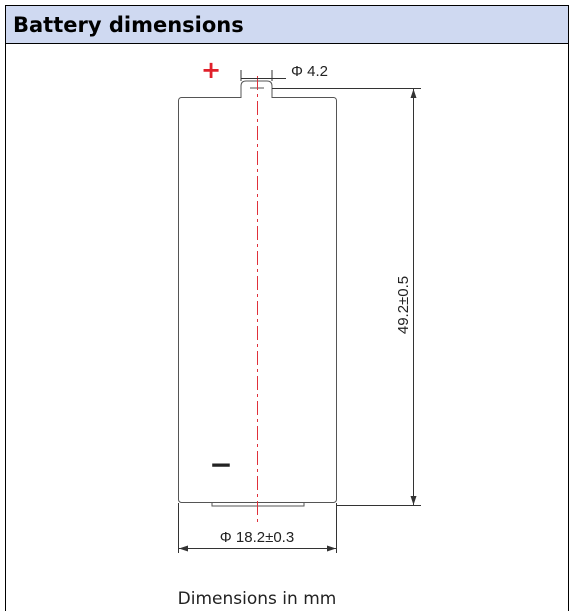  What do you see at coordinates (256, 89) in the screenshot?
I see `positive-cap` at bounding box center [256, 89].